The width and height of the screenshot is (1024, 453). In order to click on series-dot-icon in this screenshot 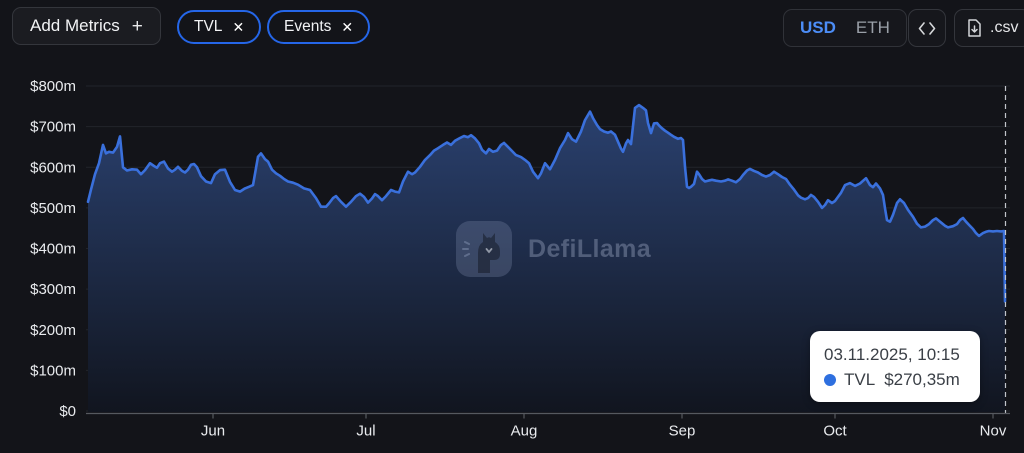, I will do `click(830, 379)`.